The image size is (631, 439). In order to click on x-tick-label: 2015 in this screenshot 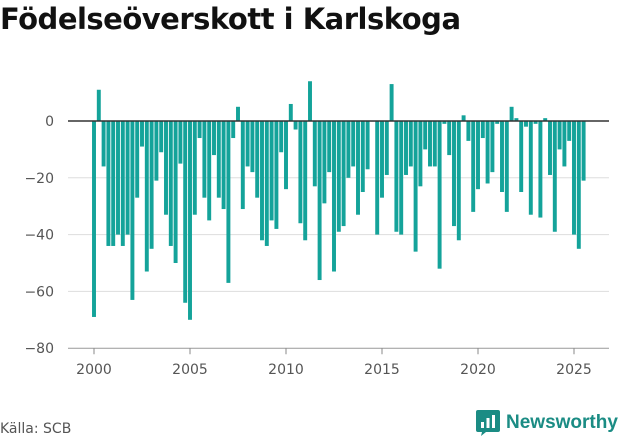, I will do `click(382, 370)`.